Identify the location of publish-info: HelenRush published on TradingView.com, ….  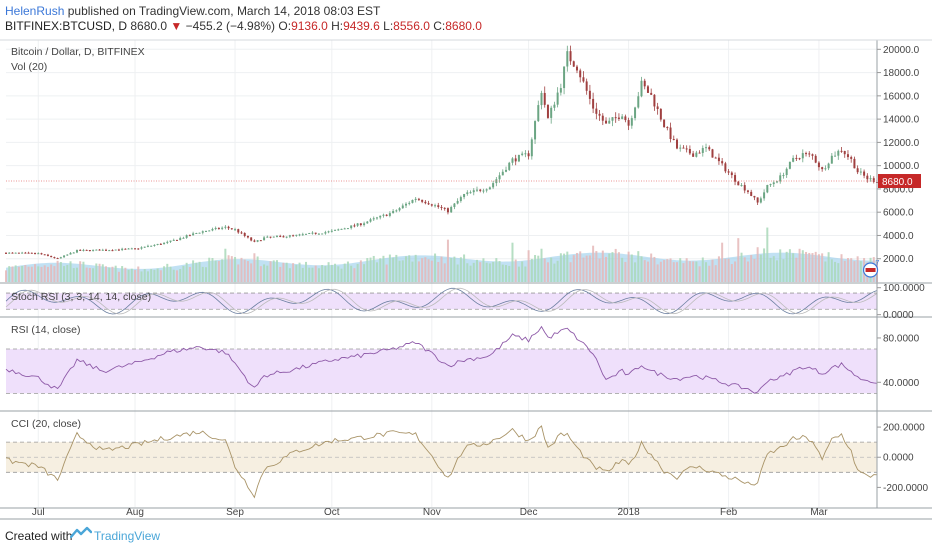
(192, 11).